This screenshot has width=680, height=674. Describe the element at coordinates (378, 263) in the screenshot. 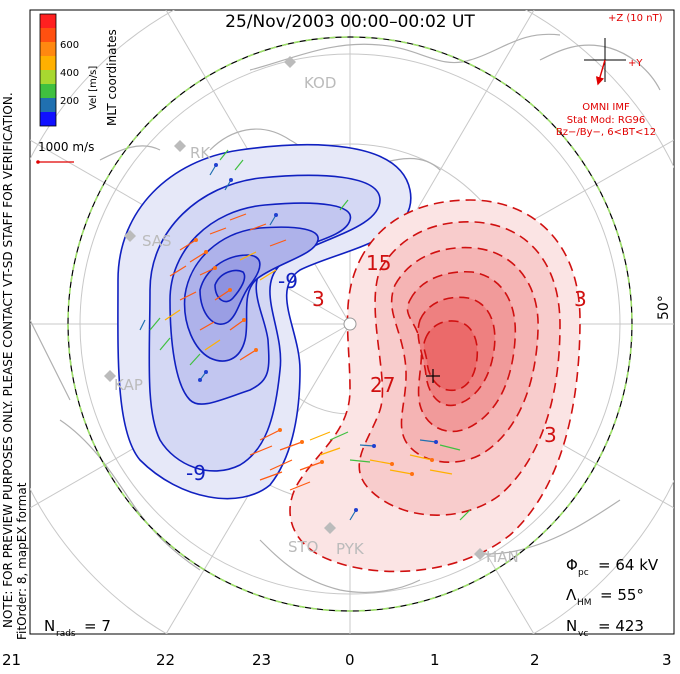

I see `contour-label: 15` at that location.